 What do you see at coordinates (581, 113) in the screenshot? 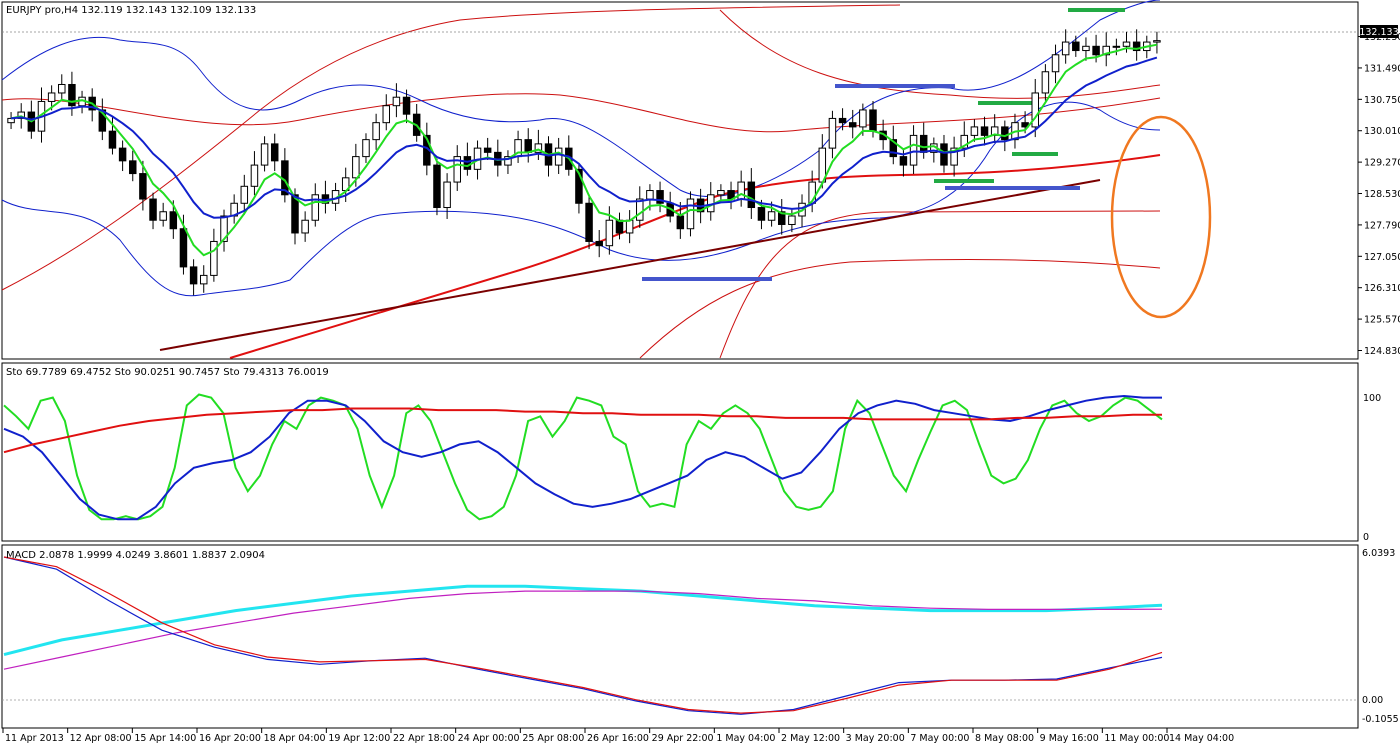
I see `mid-red-band` at bounding box center [581, 113].